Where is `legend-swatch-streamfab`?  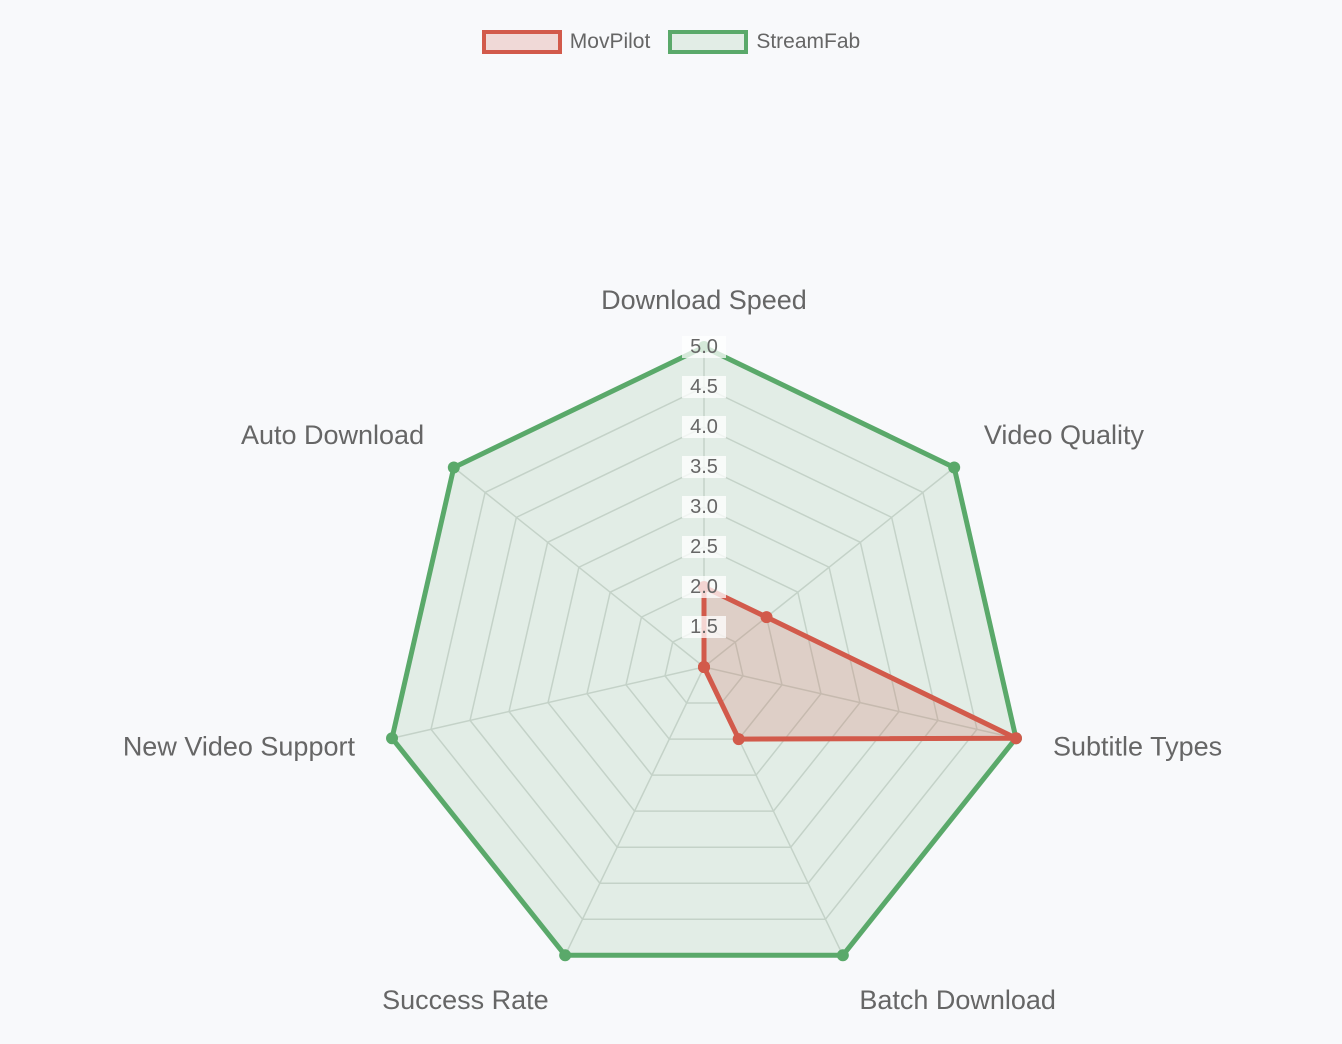
legend-swatch-streamfab is located at coordinates (708, 42).